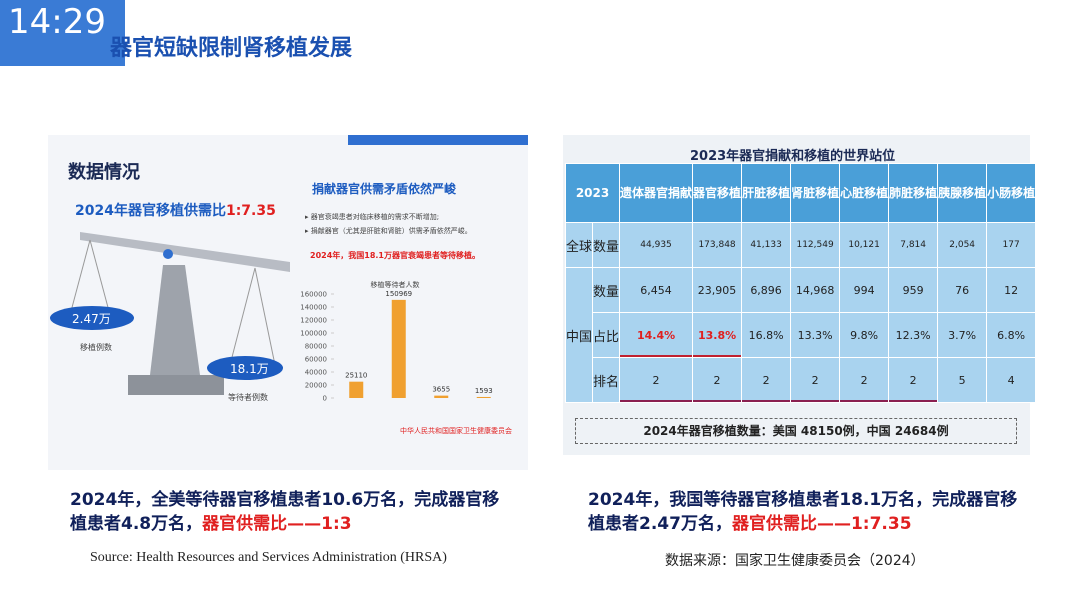  Describe the element at coordinates (913, 335) in the screenshot. I see `cell: 12.3%` at that location.